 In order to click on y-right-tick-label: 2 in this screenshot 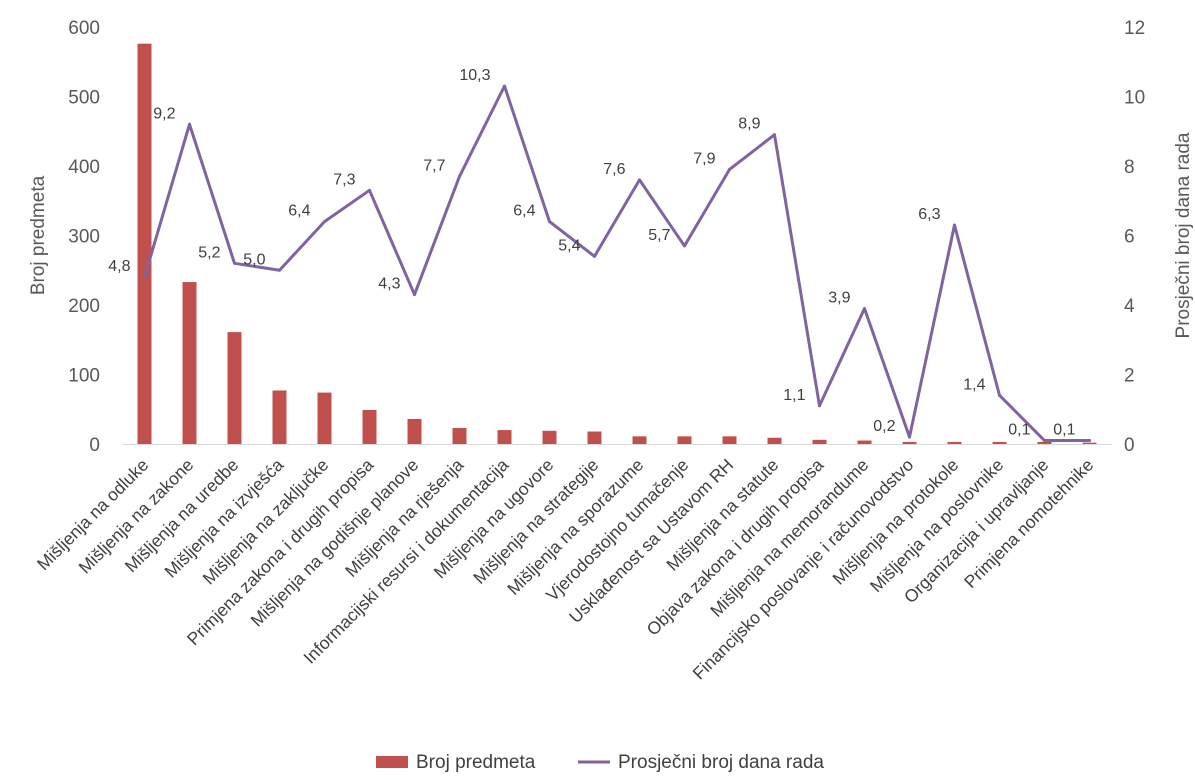, I will do `click(1129, 376)`.